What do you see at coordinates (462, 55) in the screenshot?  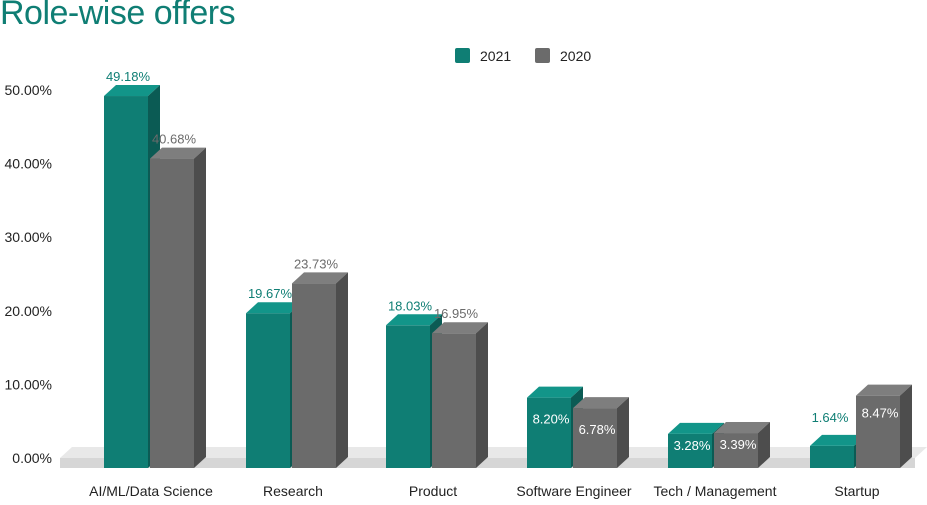 I see `legend-swatch-2021` at bounding box center [462, 55].